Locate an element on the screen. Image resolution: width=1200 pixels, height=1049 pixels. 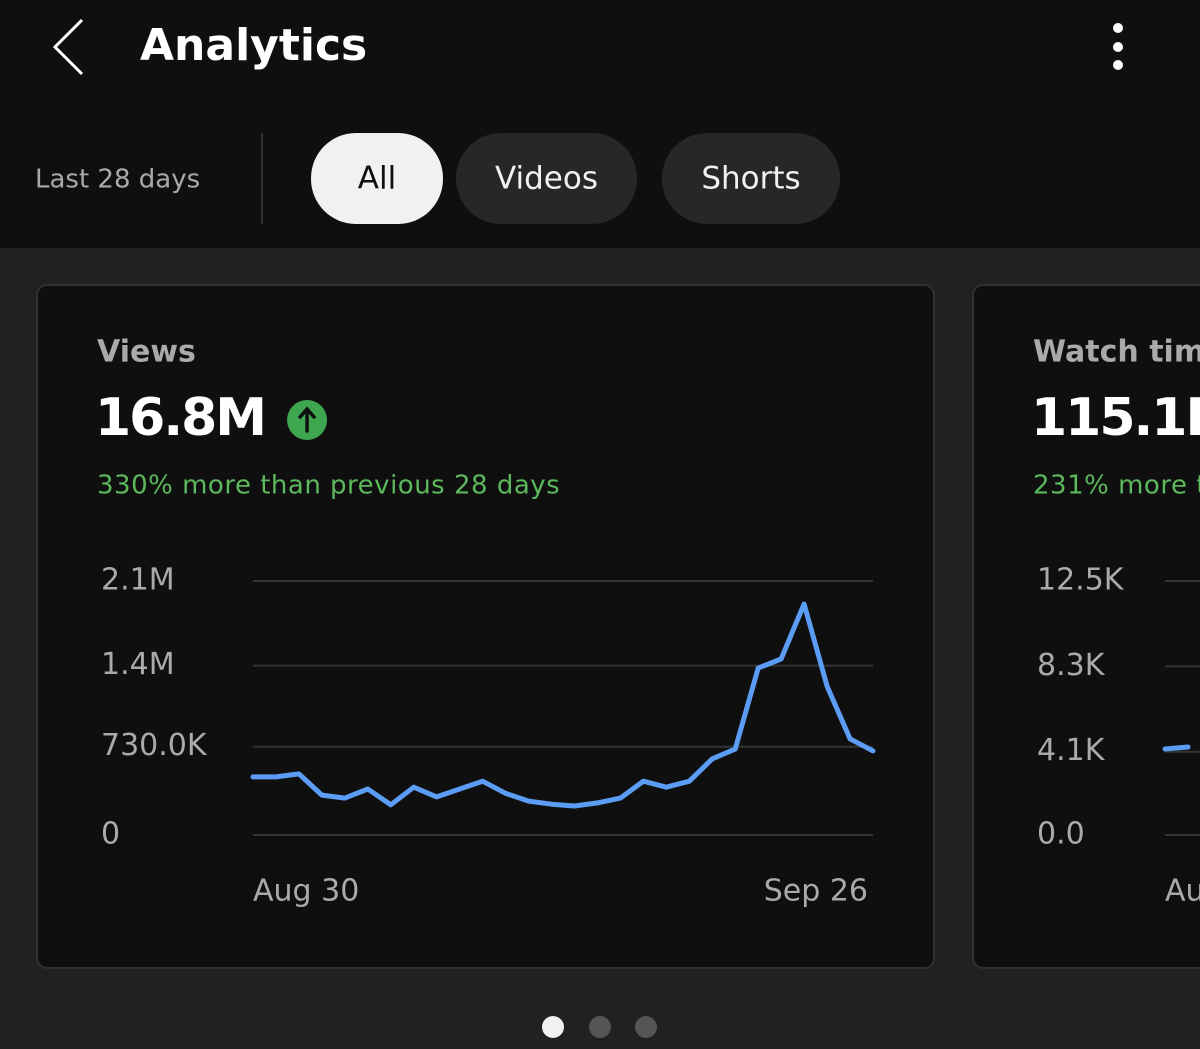
y-tick-label: 8.3K is located at coordinates (1071, 665).